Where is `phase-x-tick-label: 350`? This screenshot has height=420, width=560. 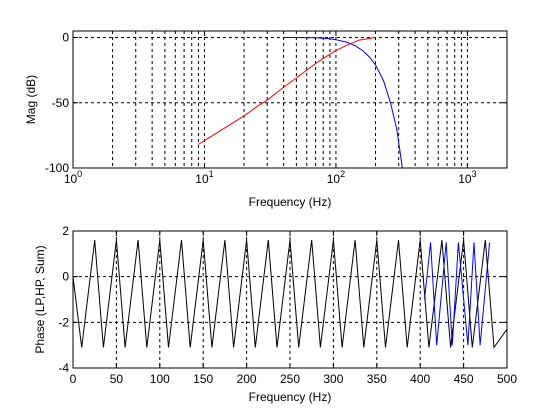
phase-x-tick-label: 350 is located at coordinates (377, 379).